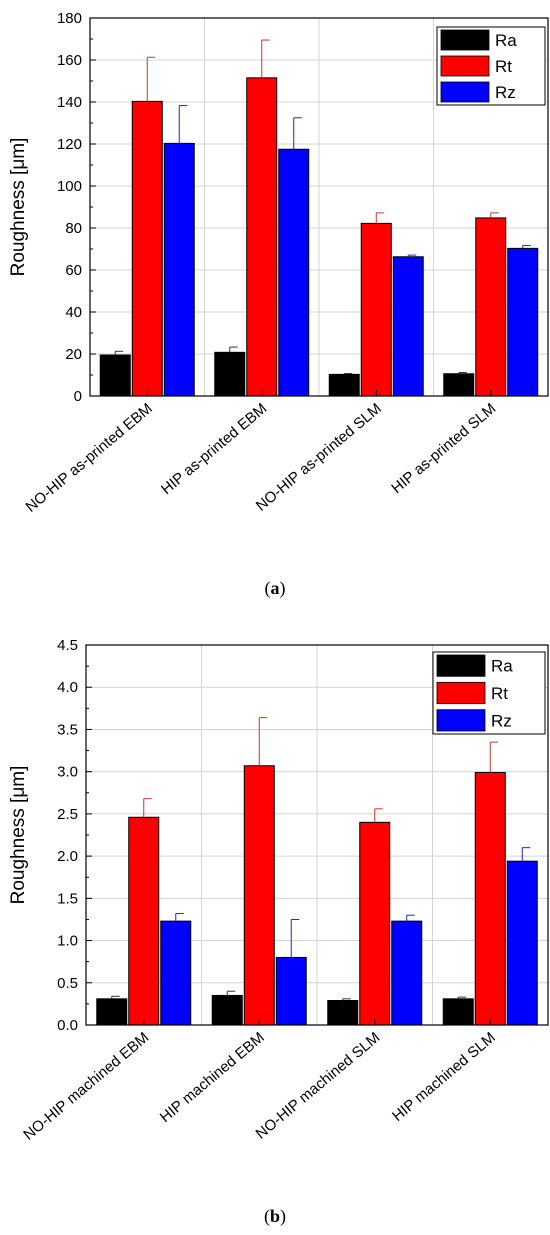 The image size is (550, 1235). Describe the element at coordinates (444, 1077) in the screenshot. I see `x-category-label: HIP machined SLM` at that location.